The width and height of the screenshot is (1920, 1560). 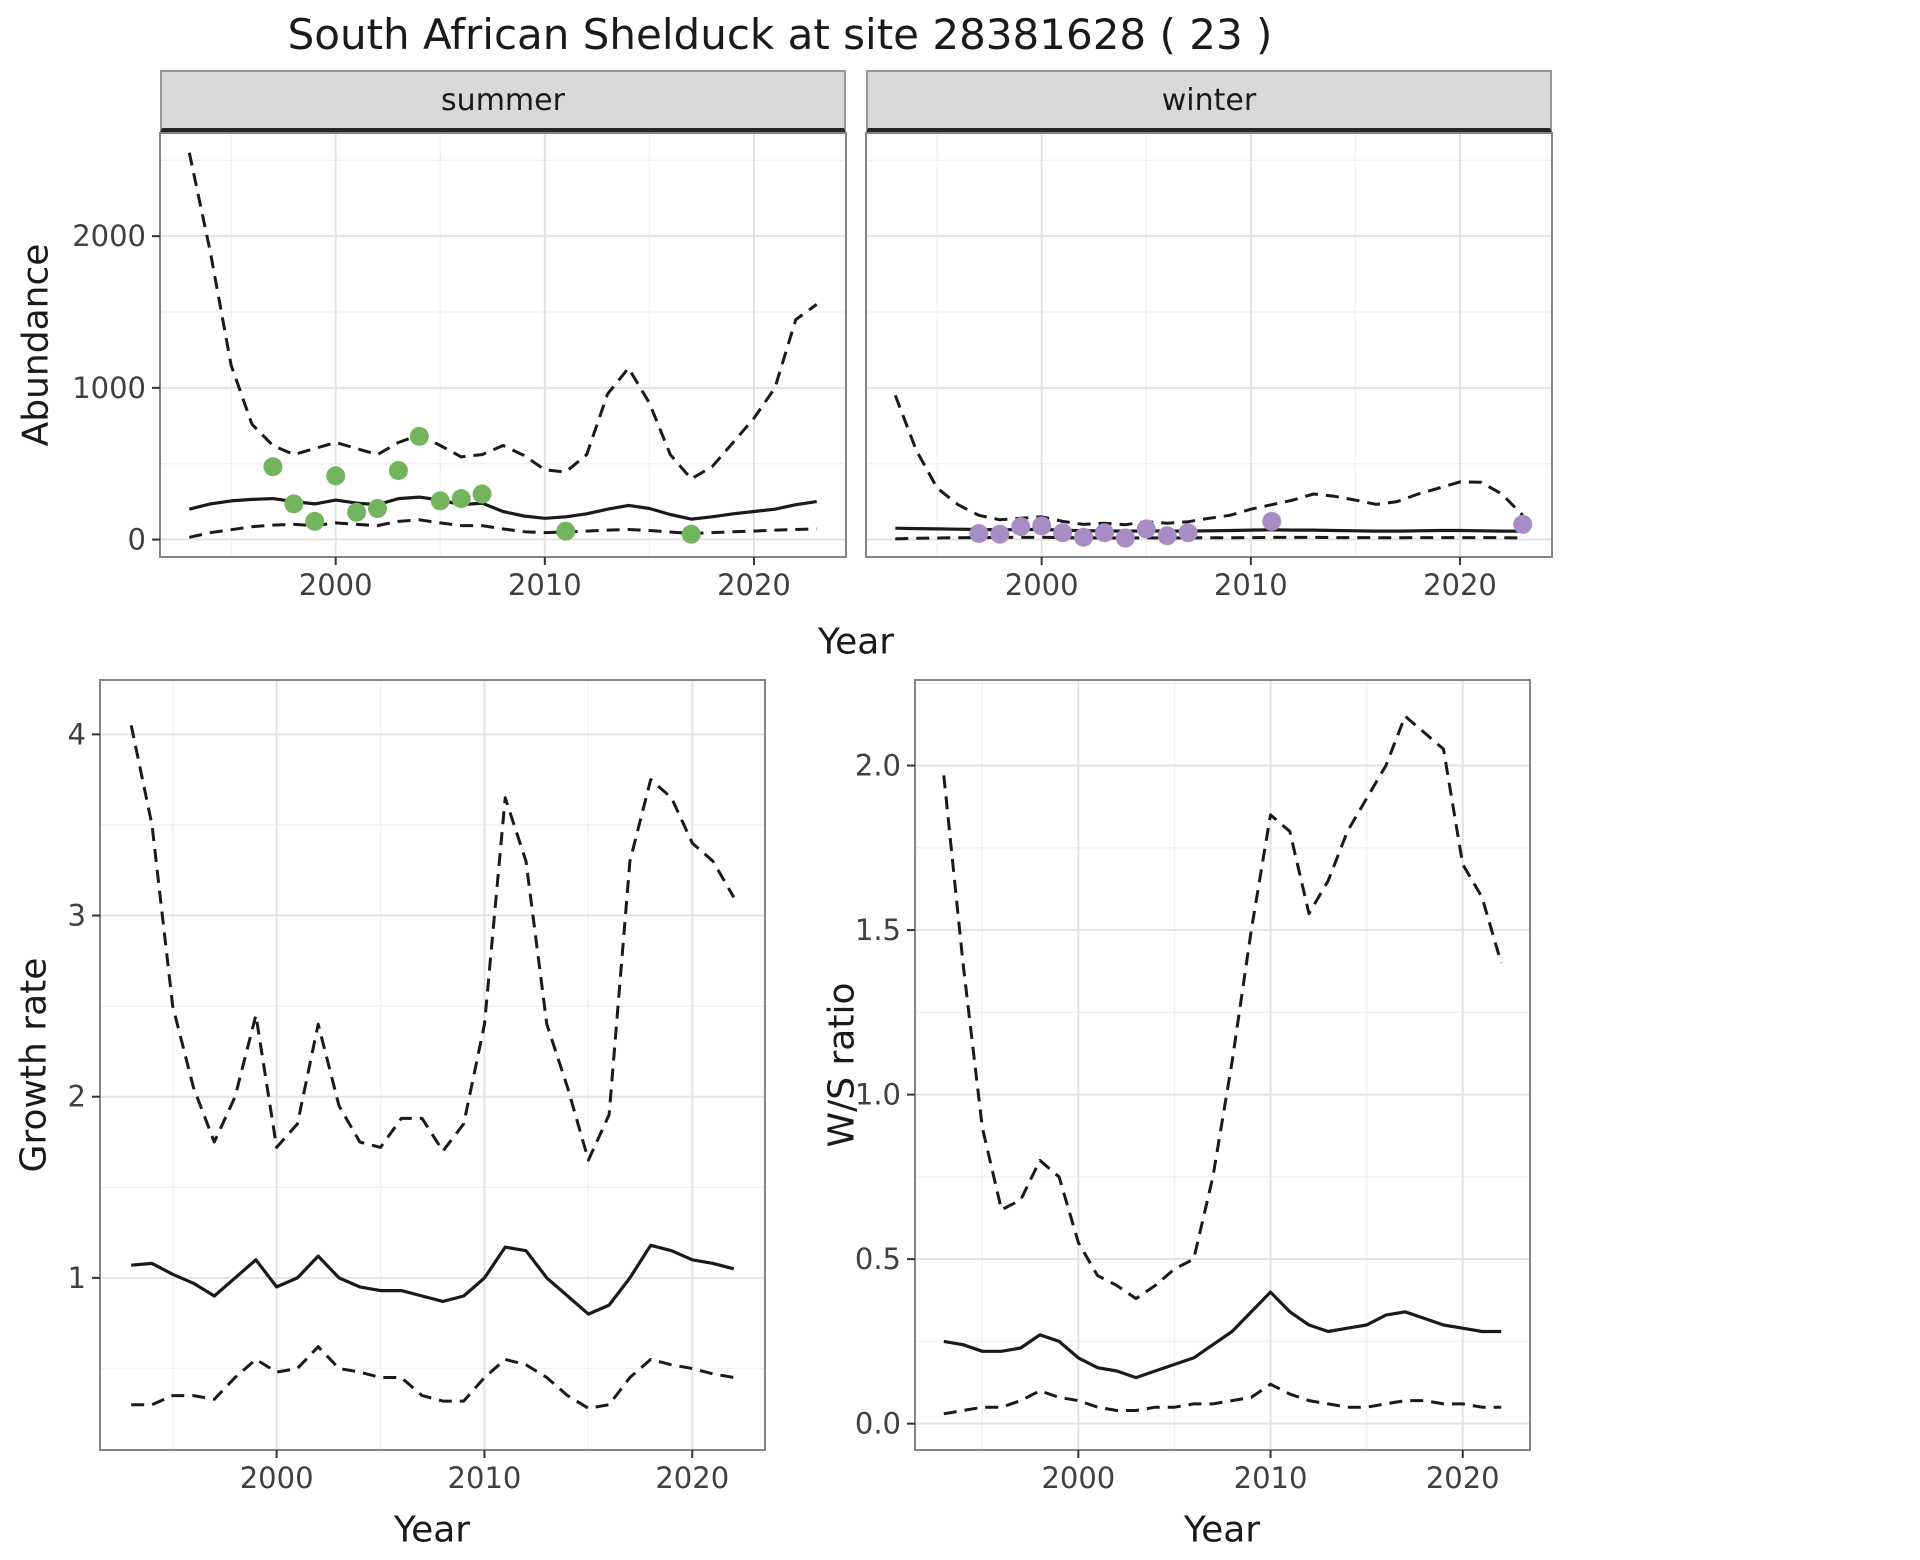 I want to click on winter-abundance-upper-ci-line, so click(x=1208, y=460).